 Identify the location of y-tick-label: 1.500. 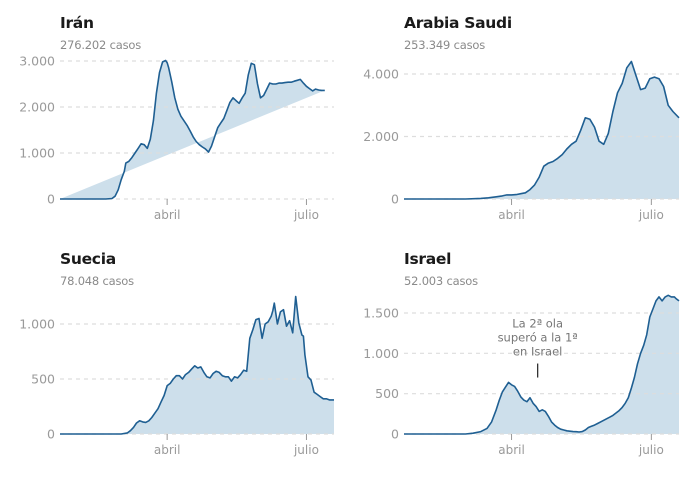
(381, 313).